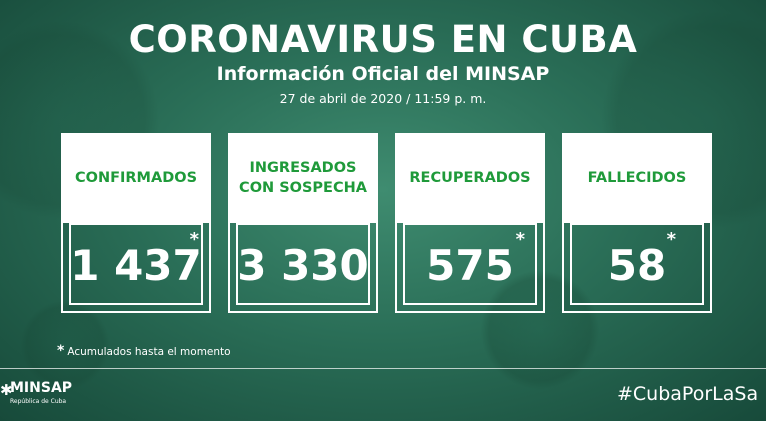 Image resolution: width=766 pixels, height=421 pixels. I want to click on stat-card-value: 575, so click(470, 265).